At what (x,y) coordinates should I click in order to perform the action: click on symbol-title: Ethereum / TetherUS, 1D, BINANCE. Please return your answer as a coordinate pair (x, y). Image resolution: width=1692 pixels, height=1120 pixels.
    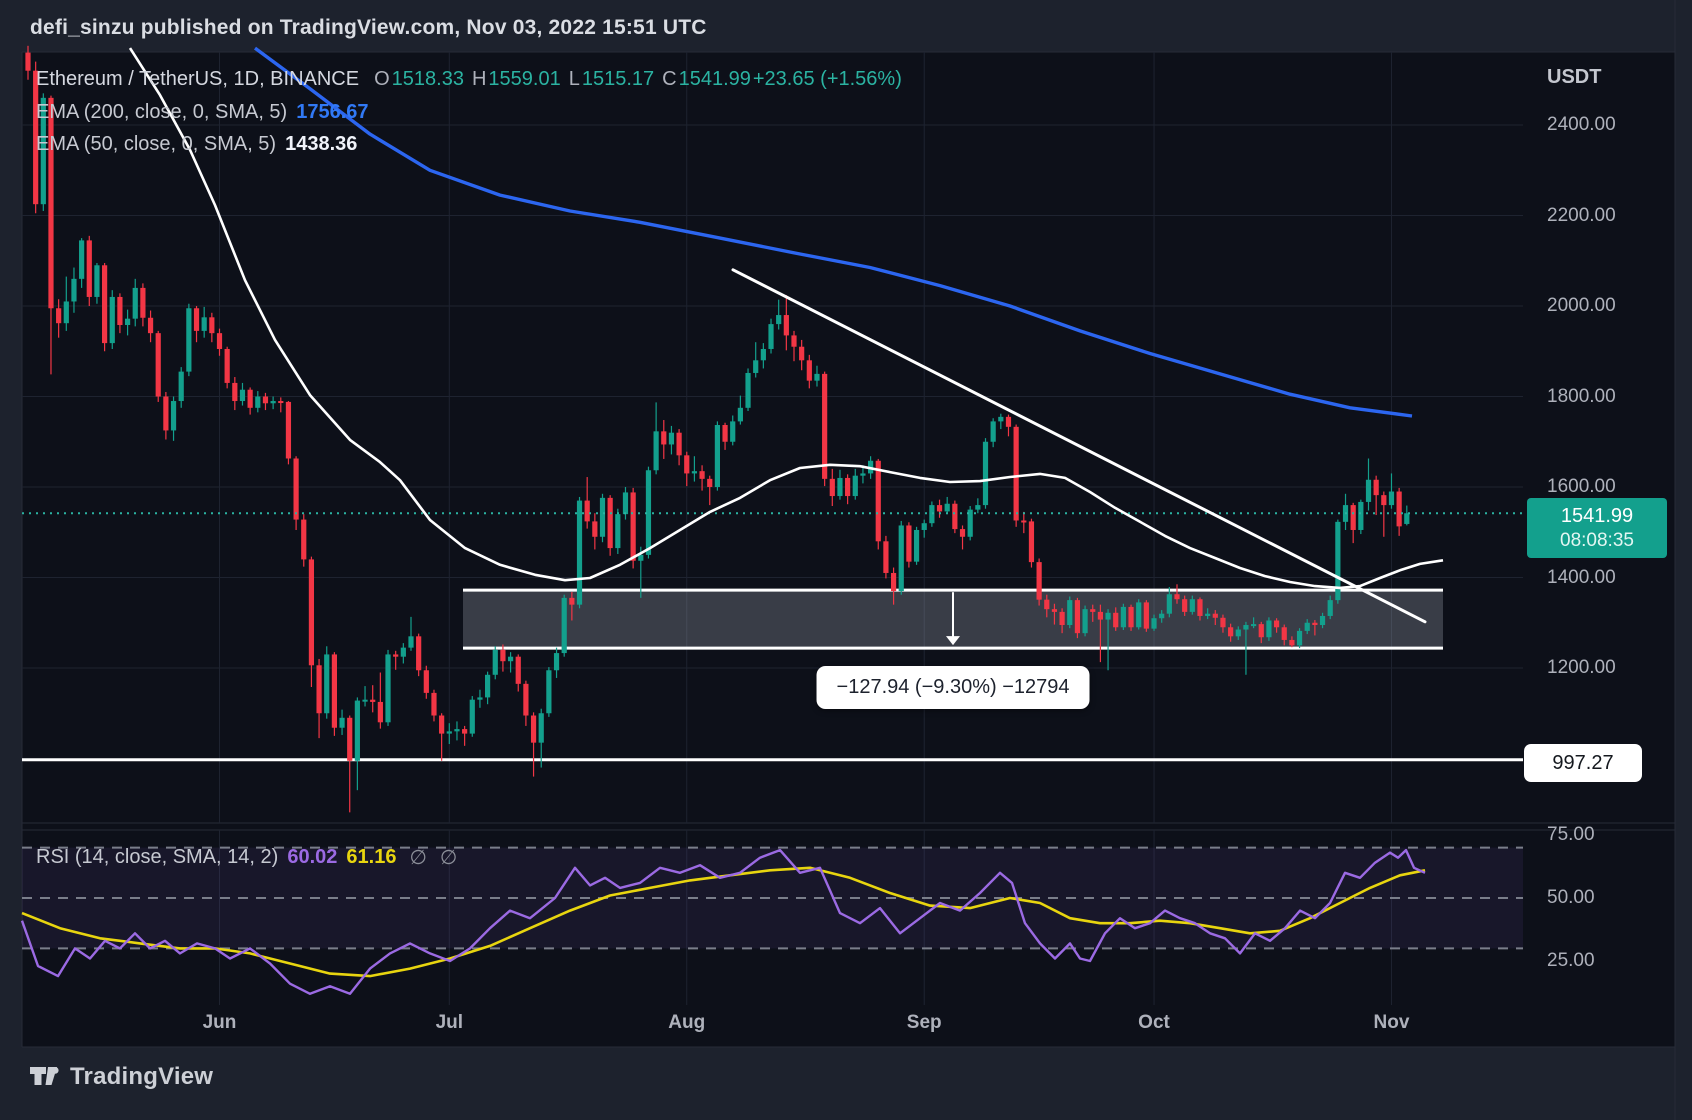
    Looking at the image, I should click on (198, 79).